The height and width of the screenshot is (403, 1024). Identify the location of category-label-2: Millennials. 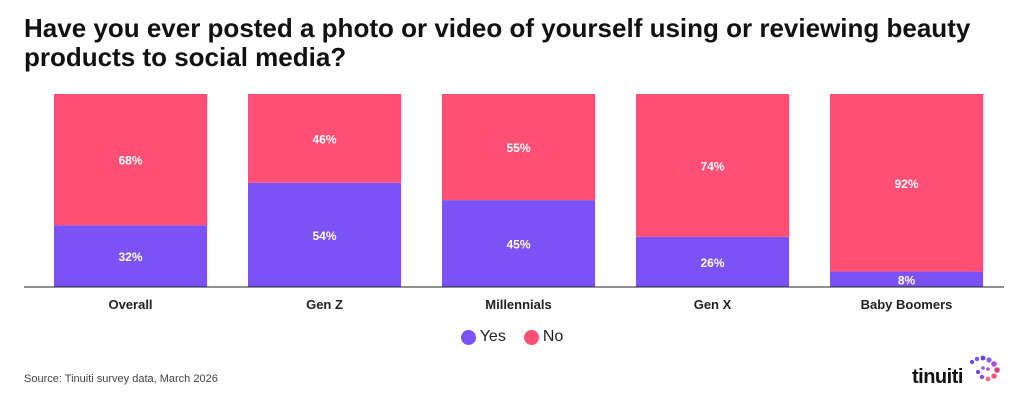
(518, 304).